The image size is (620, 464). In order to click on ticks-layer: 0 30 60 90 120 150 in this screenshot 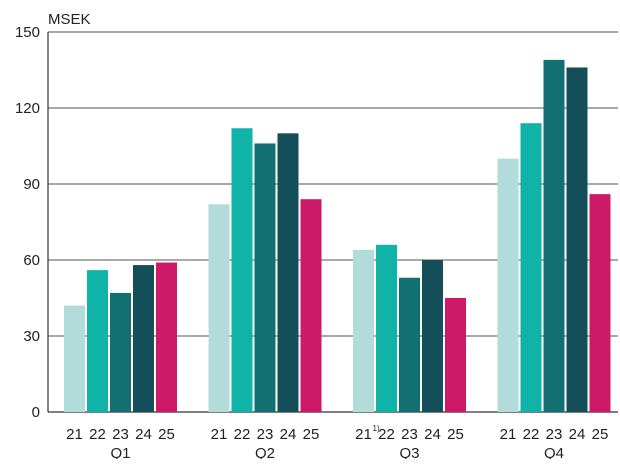, I will do `click(27, 222)`.